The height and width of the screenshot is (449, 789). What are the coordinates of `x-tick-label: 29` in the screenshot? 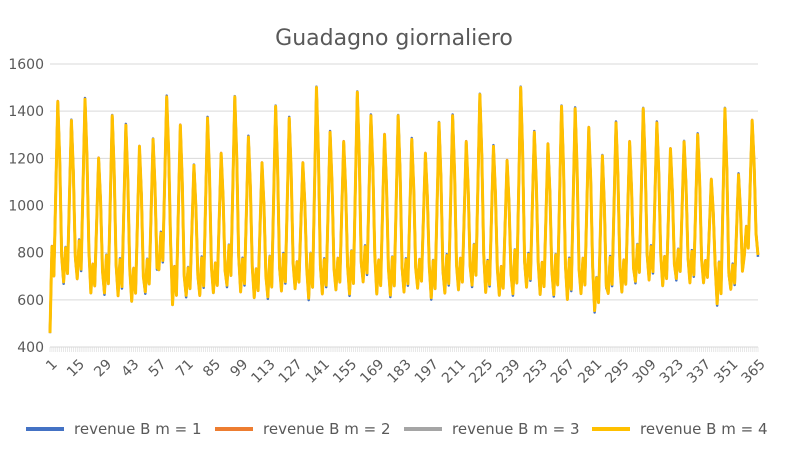 It's located at (103, 368).